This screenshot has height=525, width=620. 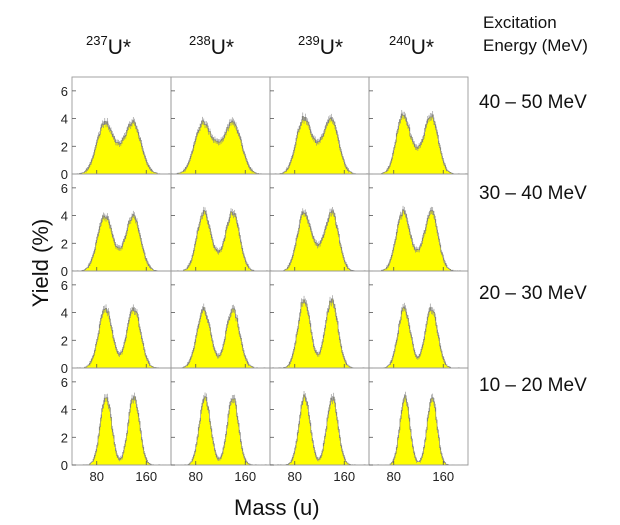 What do you see at coordinates (533, 293) in the screenshot?
I see `row-label-20-30: 20 – 30 MeV` at bounding box center [533, 293].